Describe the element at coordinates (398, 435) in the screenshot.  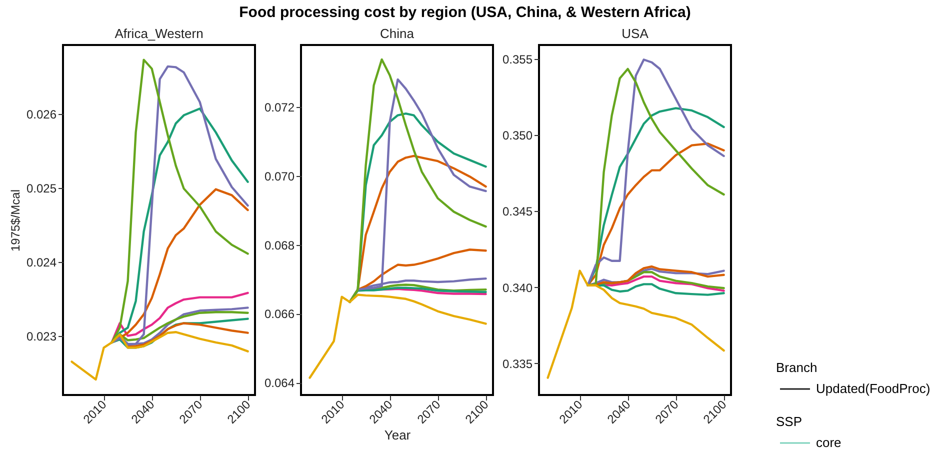
I see `x-axis-title: Year` at that location.